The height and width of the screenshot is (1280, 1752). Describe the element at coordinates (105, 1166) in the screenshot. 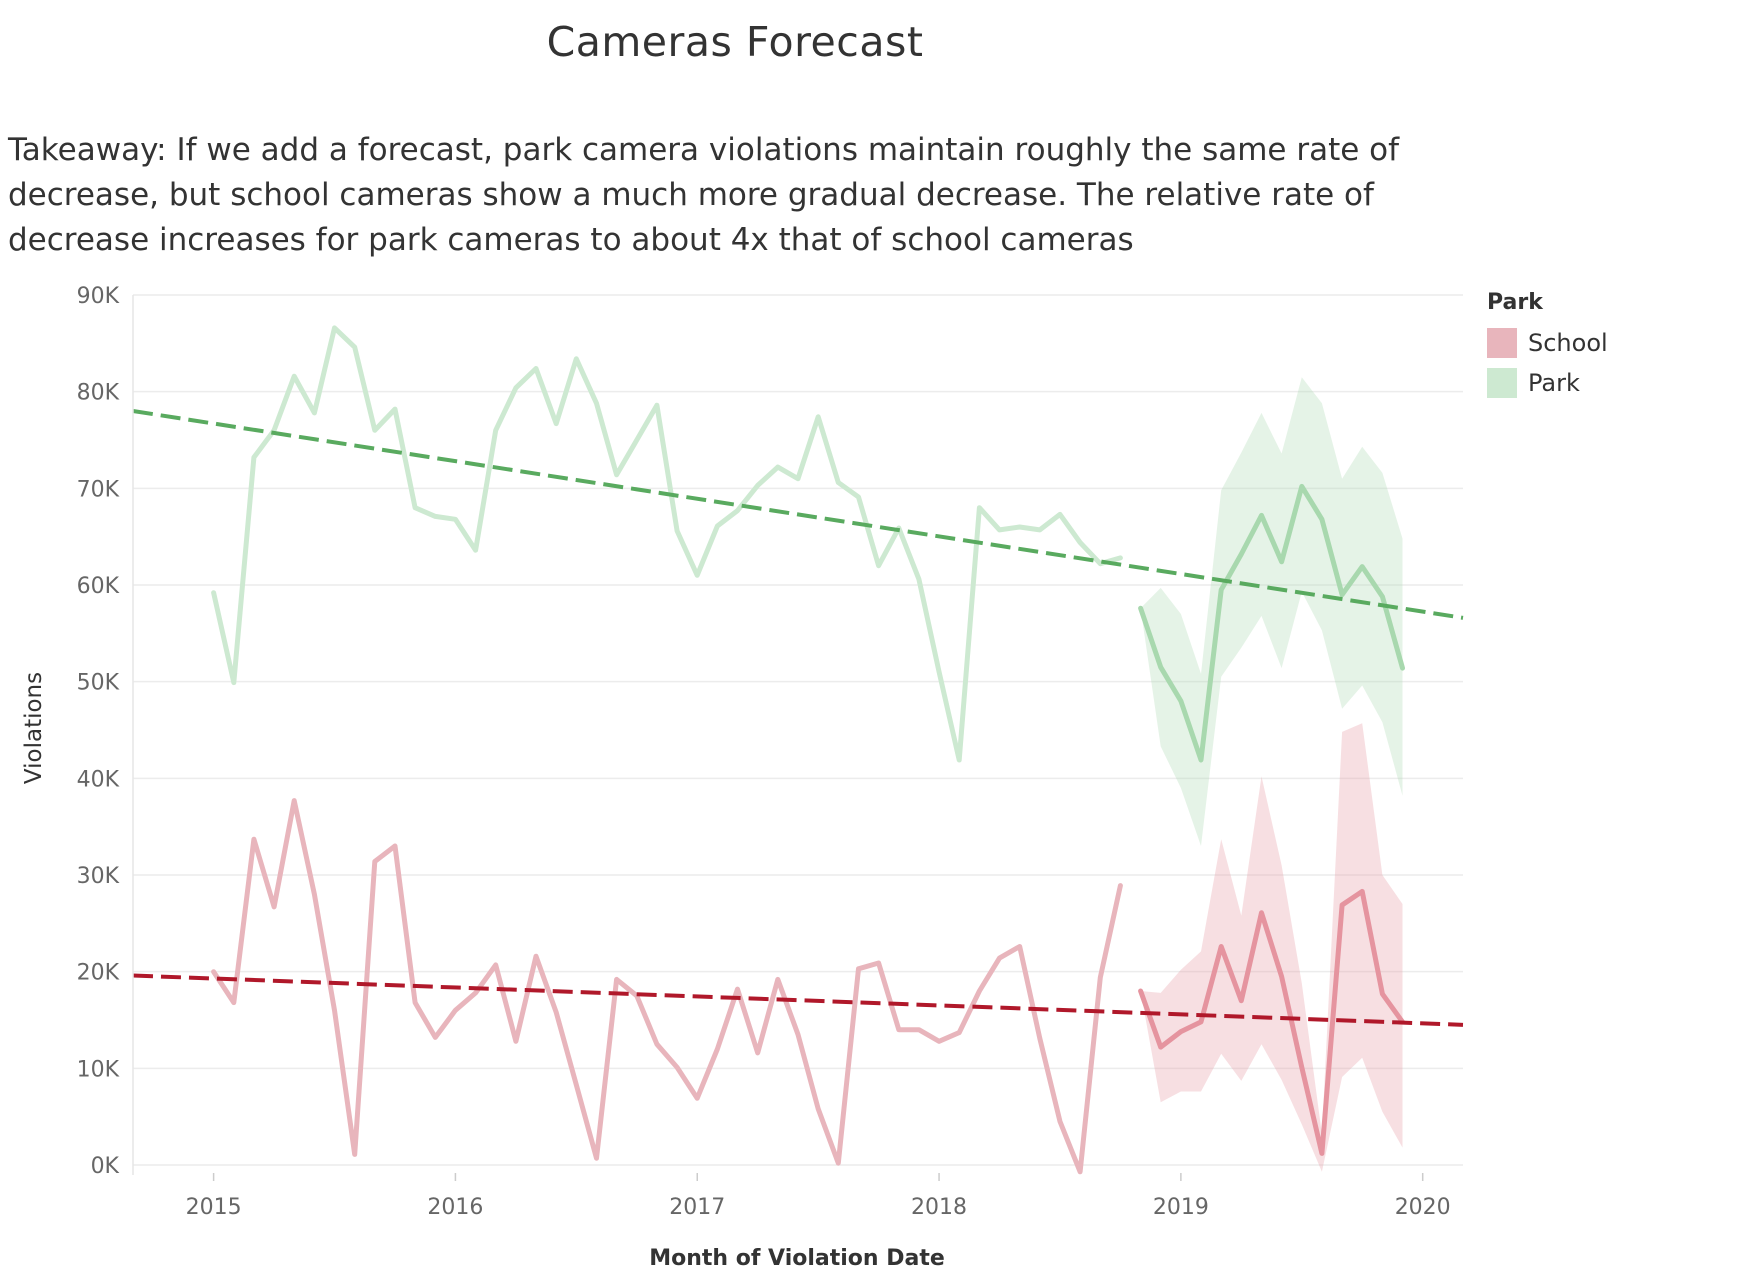

I see `y-tick-label: 0K` at that location.